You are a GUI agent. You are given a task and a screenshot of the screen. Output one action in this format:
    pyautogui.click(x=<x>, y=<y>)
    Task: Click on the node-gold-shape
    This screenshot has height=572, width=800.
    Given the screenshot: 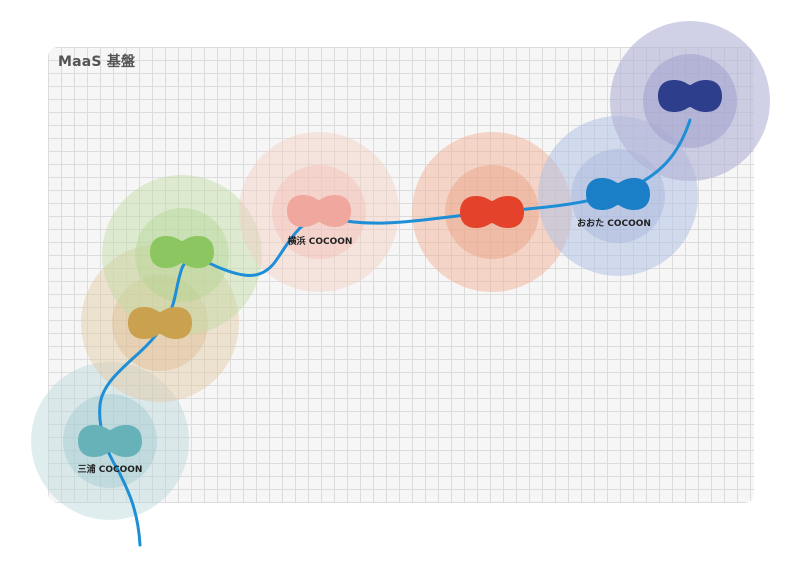 What is the action you would take?
    pyautogui.click(x=160, y=323)
    